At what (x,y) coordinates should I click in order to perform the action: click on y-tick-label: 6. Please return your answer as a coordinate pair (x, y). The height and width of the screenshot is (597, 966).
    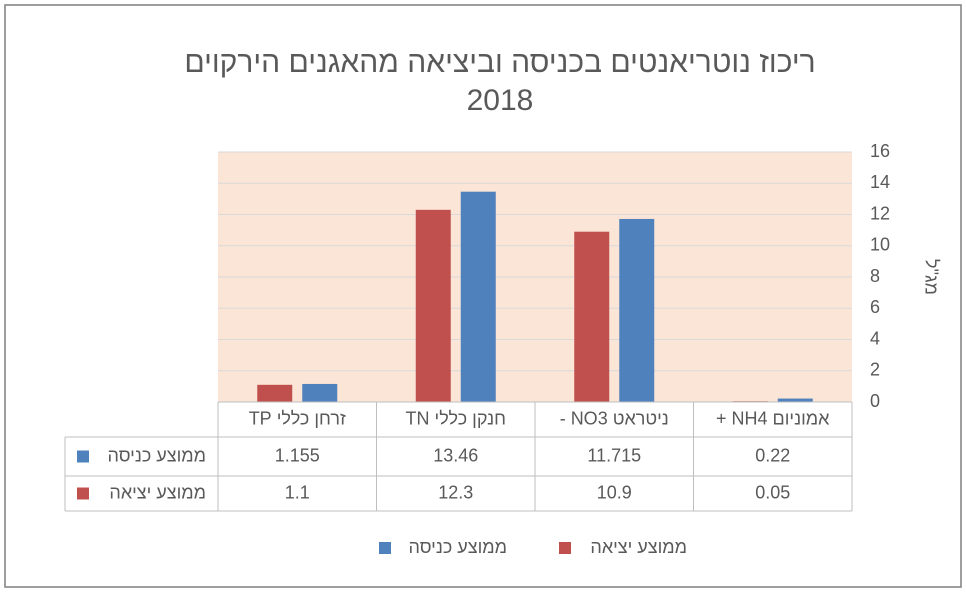
    Looking at the image, I should click on (875, 307).